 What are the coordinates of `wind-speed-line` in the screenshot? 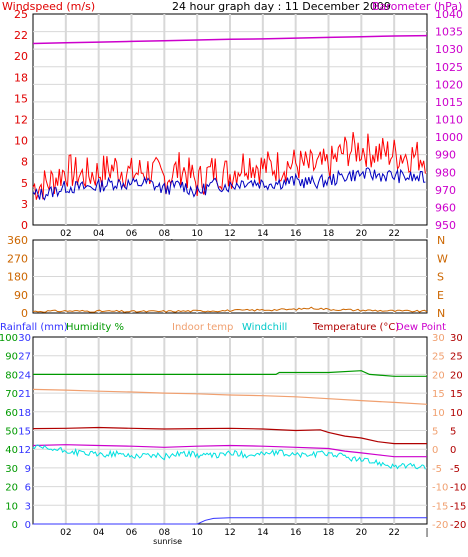 It's located at (229, 184).